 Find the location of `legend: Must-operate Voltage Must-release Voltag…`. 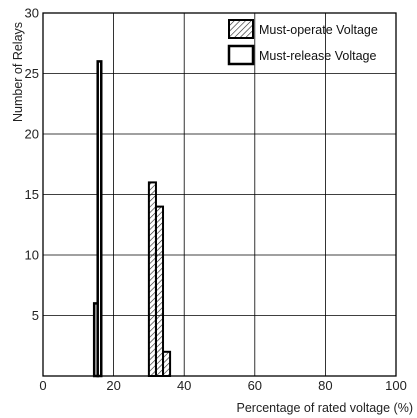

legend: Must-operate Voltage Must-release Voltag… is located at coordinates (302, 42).